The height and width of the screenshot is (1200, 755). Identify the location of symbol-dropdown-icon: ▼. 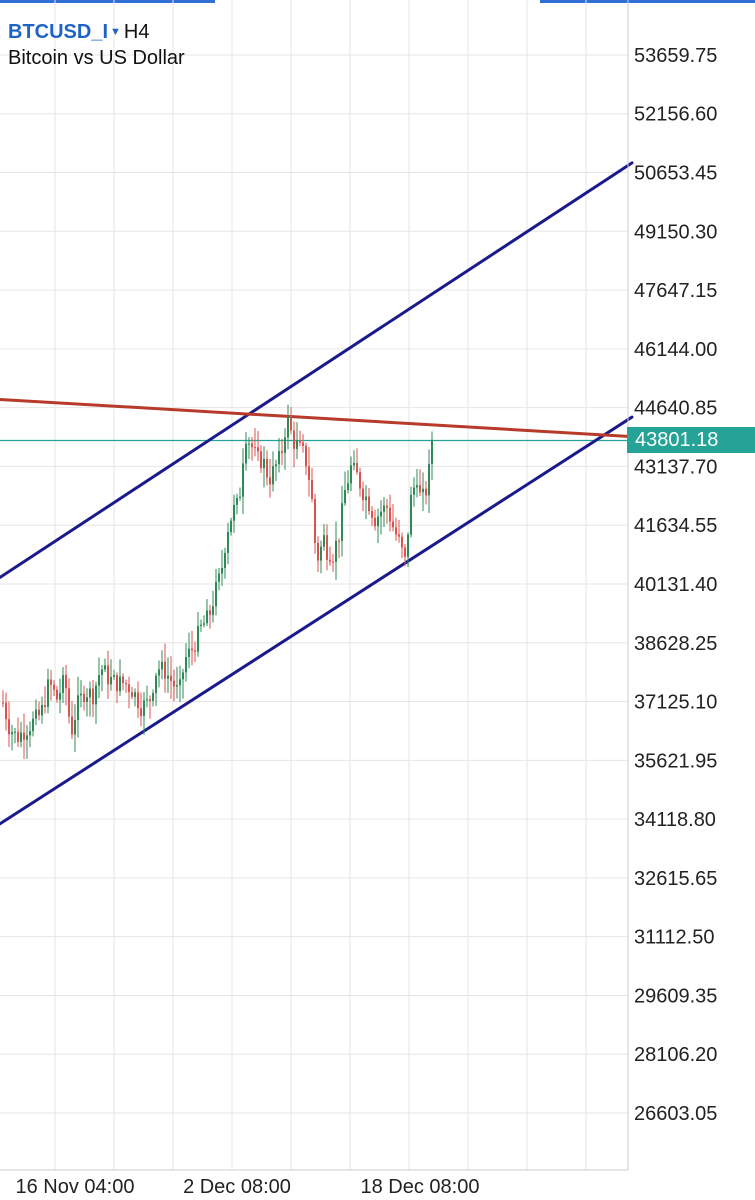
(115, 32).